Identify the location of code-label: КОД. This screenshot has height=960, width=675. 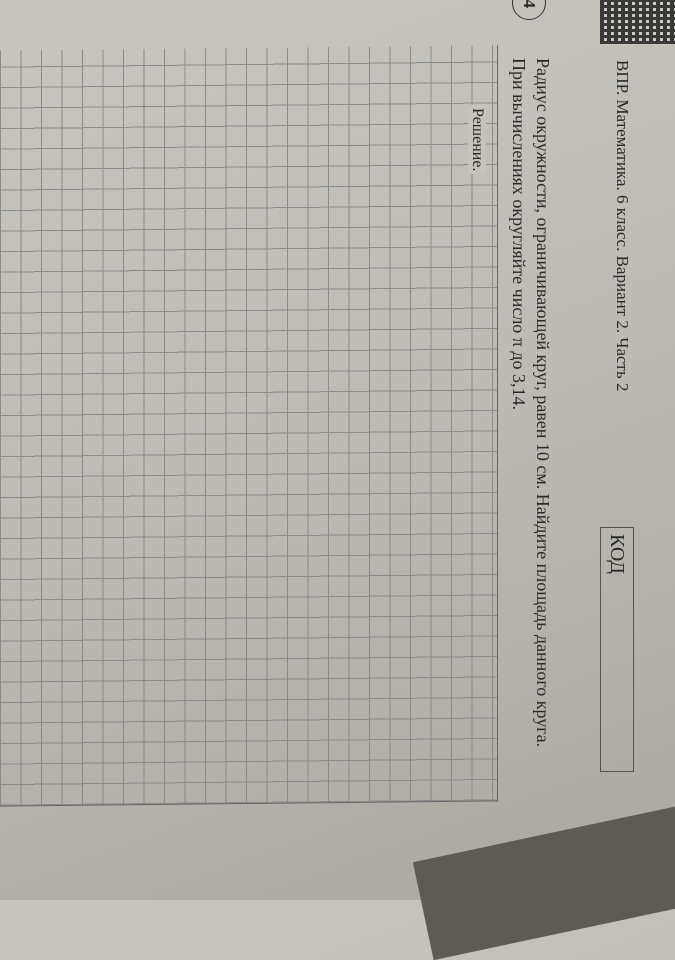
(617, 554).